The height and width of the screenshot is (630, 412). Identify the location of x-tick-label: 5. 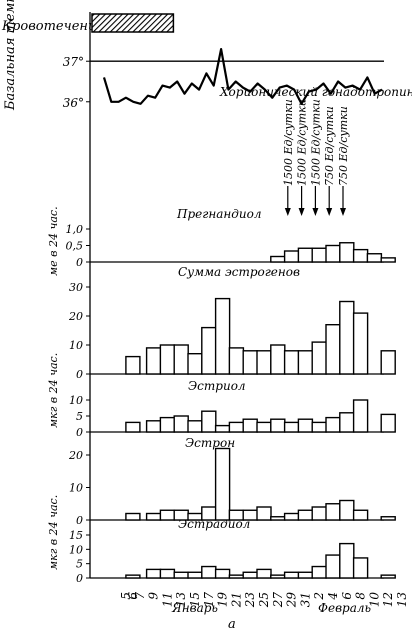
(126, 596).